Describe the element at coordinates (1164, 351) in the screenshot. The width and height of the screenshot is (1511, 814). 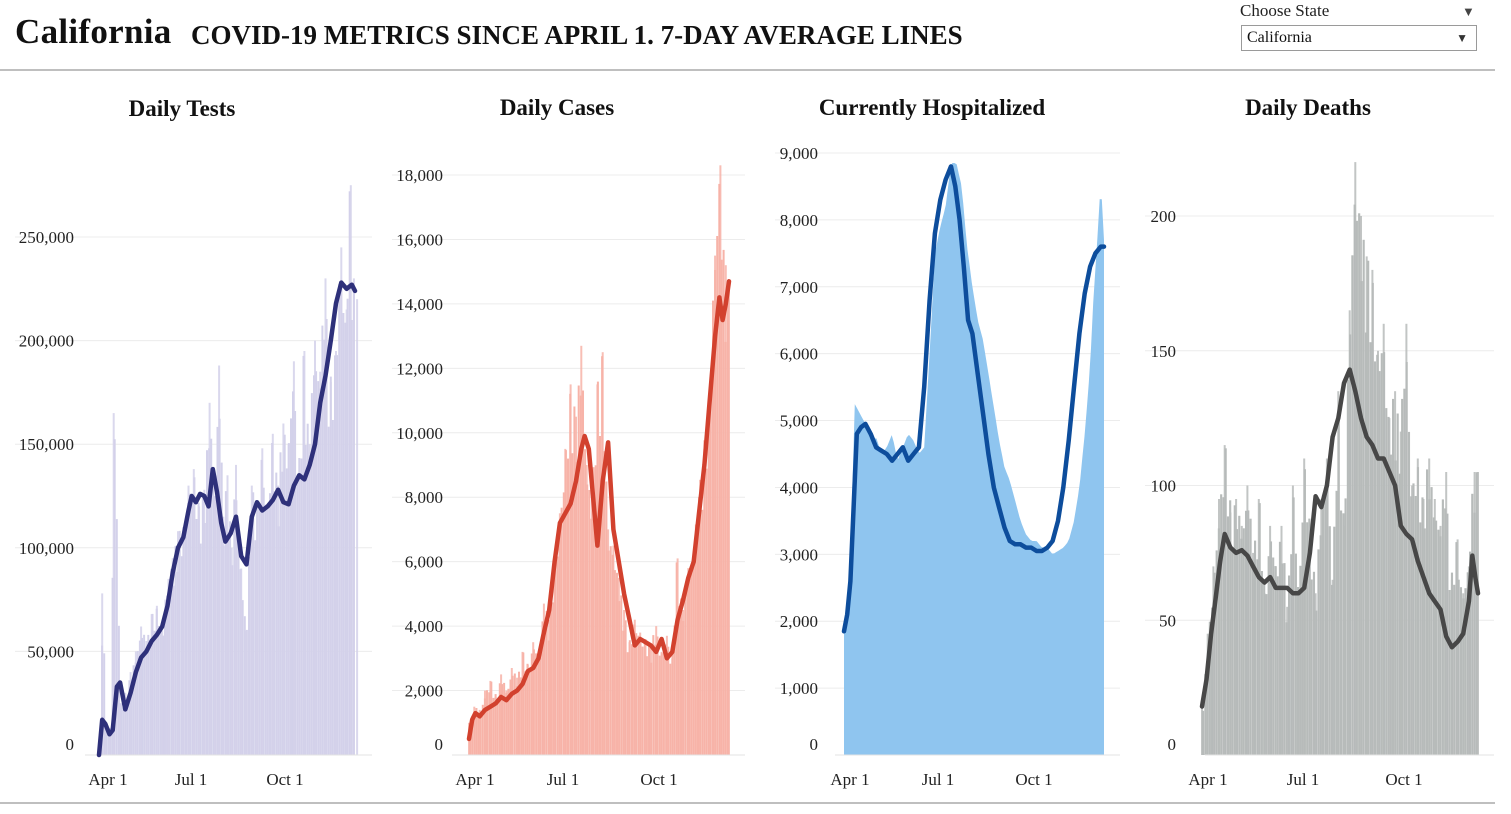
I see `y-tick-label: 150` at that location.